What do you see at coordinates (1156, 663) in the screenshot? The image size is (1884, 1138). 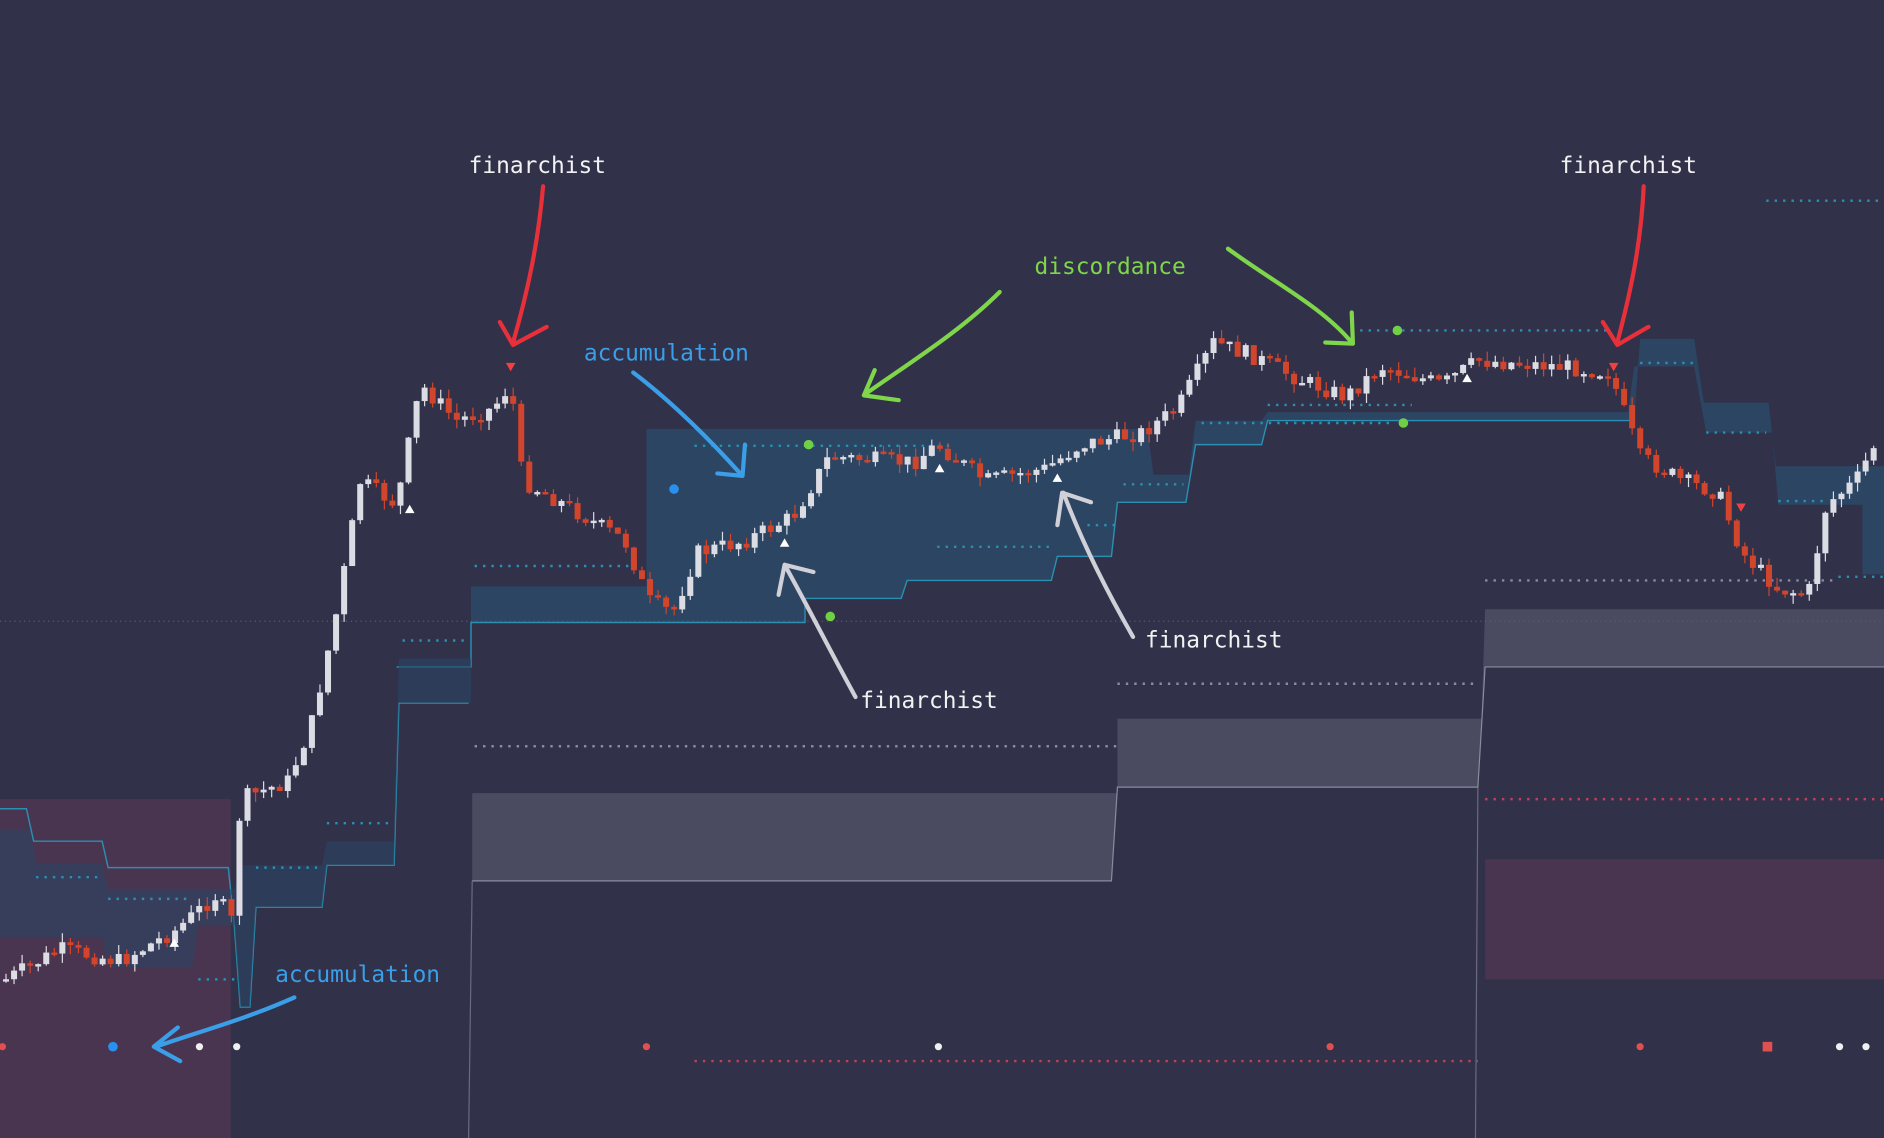 I see `level-line` at bounding box center [1156, 663].